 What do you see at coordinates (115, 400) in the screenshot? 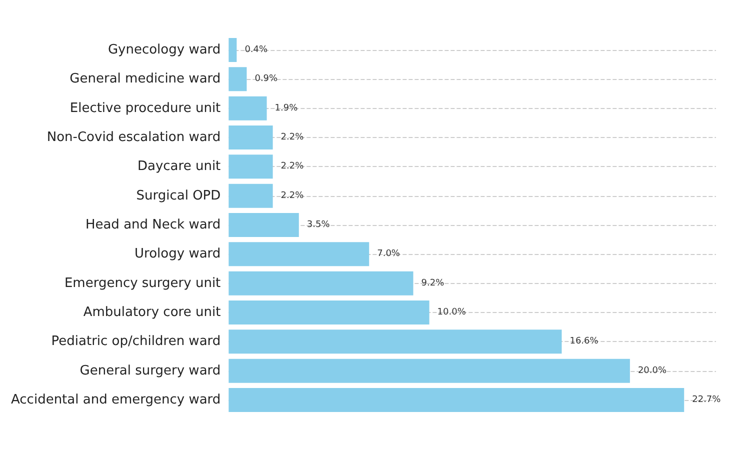
I see `y-tick-label: Accidental and emergency ward` at bounding box center [115, 400].